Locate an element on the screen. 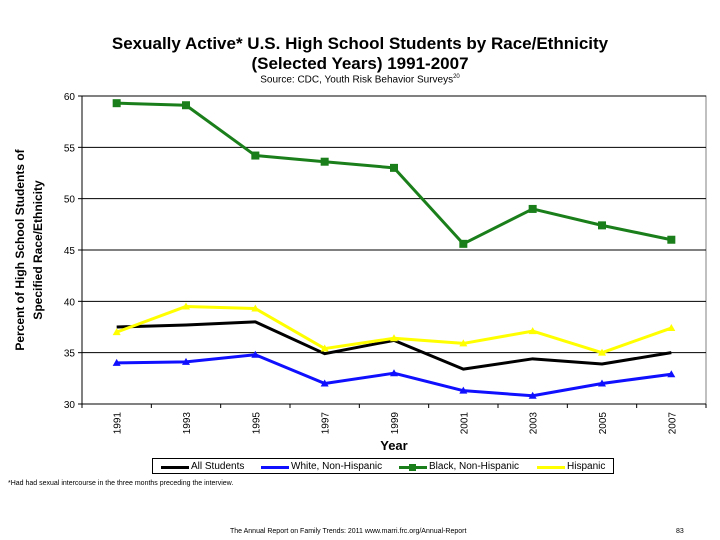  x-tick-label: 2005 is located at coordinates (603, 423).